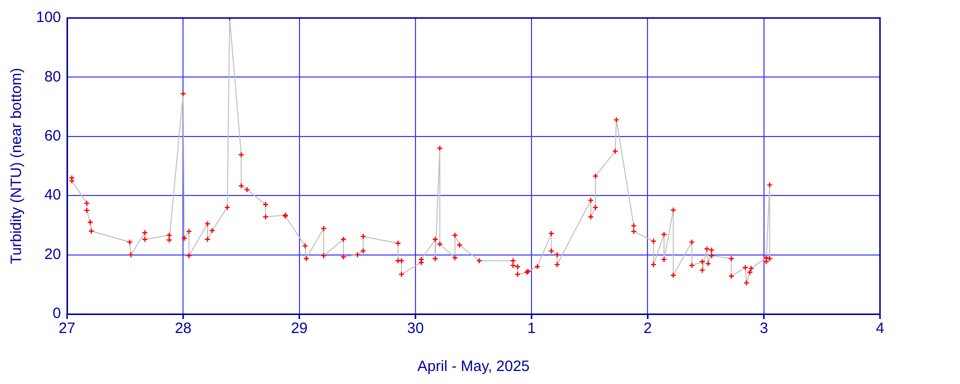 The width and height of the screenshot is (960, 384). Describe the element at coordinates (49, 17) in the screenshot. I see `y-tick-label: 100` at that location.